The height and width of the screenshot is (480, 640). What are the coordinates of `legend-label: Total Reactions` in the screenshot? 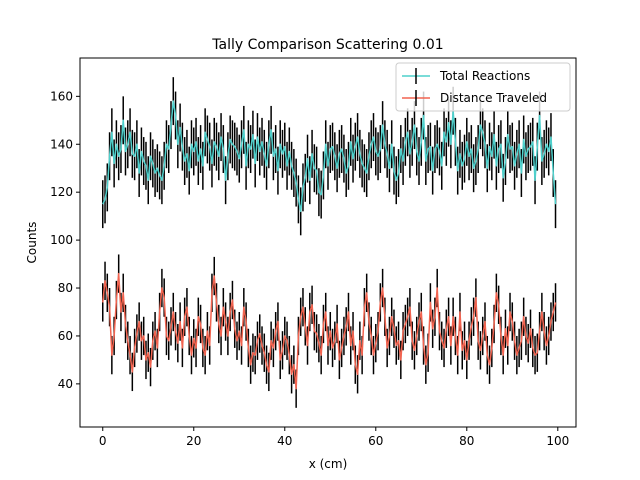 It's located at (484, 76).